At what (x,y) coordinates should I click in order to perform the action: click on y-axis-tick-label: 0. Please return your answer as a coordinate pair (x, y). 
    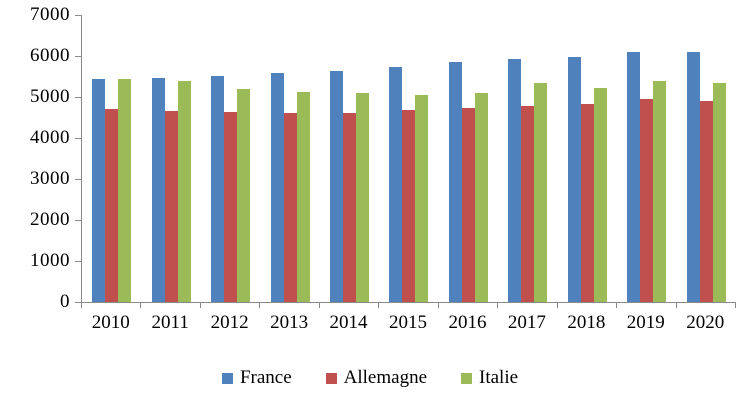
    Looking at the image, I should click on (65, 301).